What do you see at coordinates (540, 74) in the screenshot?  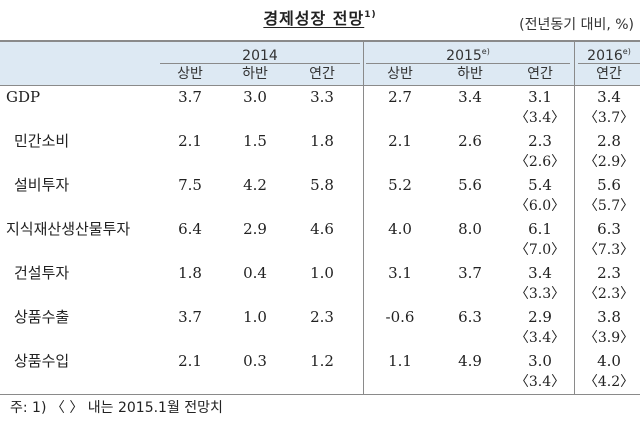 I see `subheader-2015-annual: 연간` at bounding box center [540, 74].